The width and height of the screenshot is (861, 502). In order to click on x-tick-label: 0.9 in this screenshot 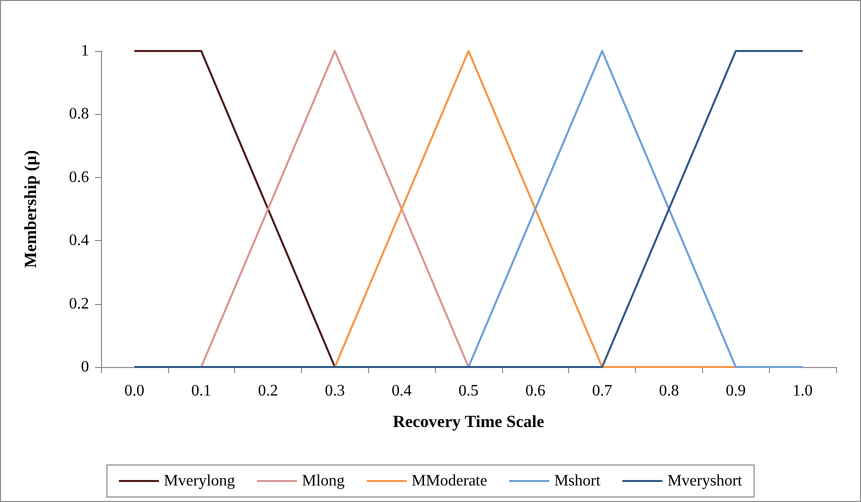, I will do `click(736, 391)`.